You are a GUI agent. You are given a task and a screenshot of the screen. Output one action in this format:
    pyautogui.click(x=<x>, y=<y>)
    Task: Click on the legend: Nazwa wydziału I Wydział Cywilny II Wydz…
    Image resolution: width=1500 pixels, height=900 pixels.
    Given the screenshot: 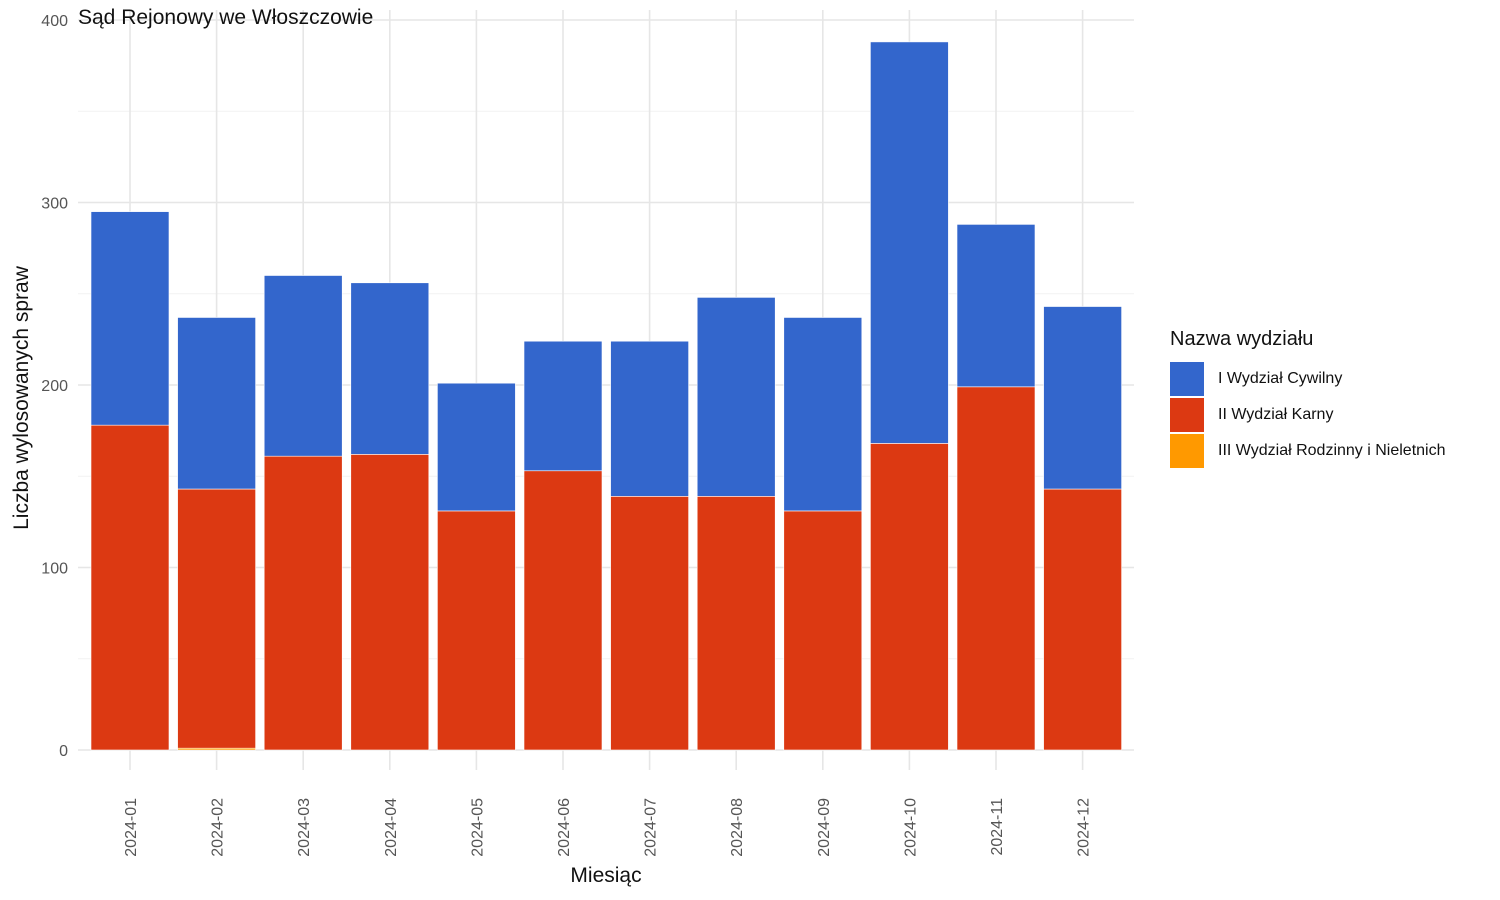 What is the action you would take?
    pyautogui.click(x=1308, y=398)
    